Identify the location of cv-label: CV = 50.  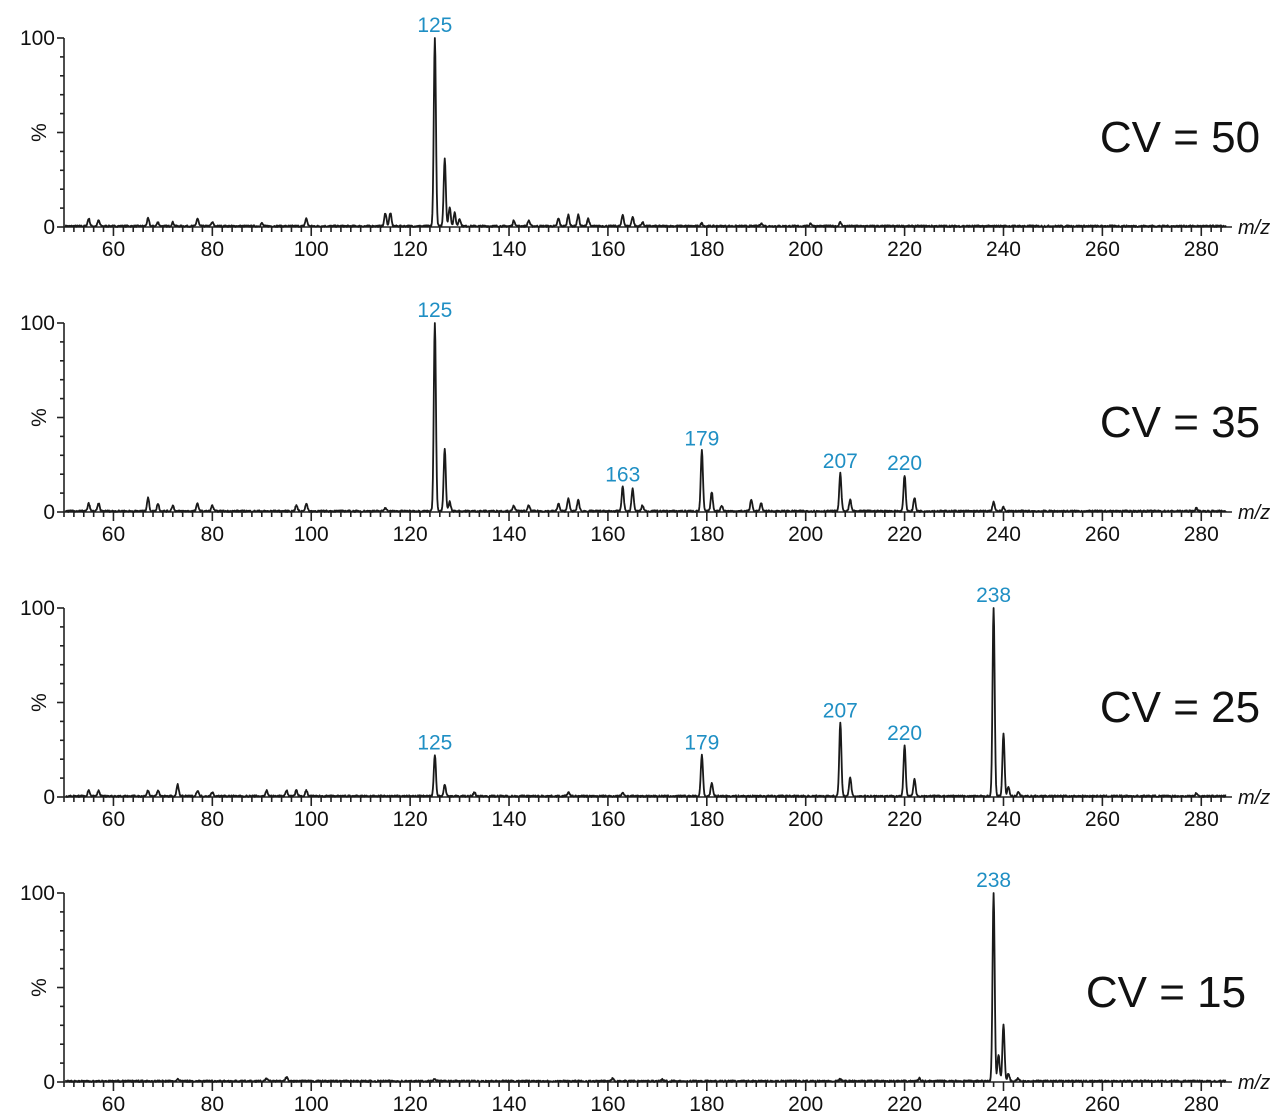
(1180, 137).